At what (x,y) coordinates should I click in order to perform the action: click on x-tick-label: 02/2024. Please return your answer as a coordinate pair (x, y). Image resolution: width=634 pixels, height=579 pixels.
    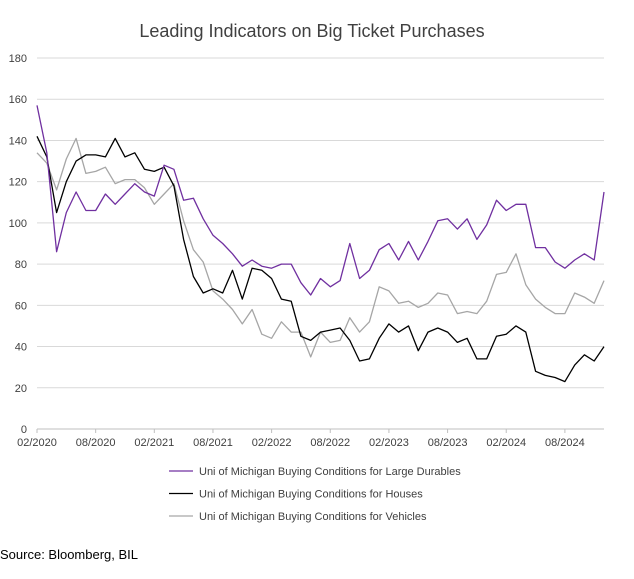
    Looking at the image, I should click on (506, 443).